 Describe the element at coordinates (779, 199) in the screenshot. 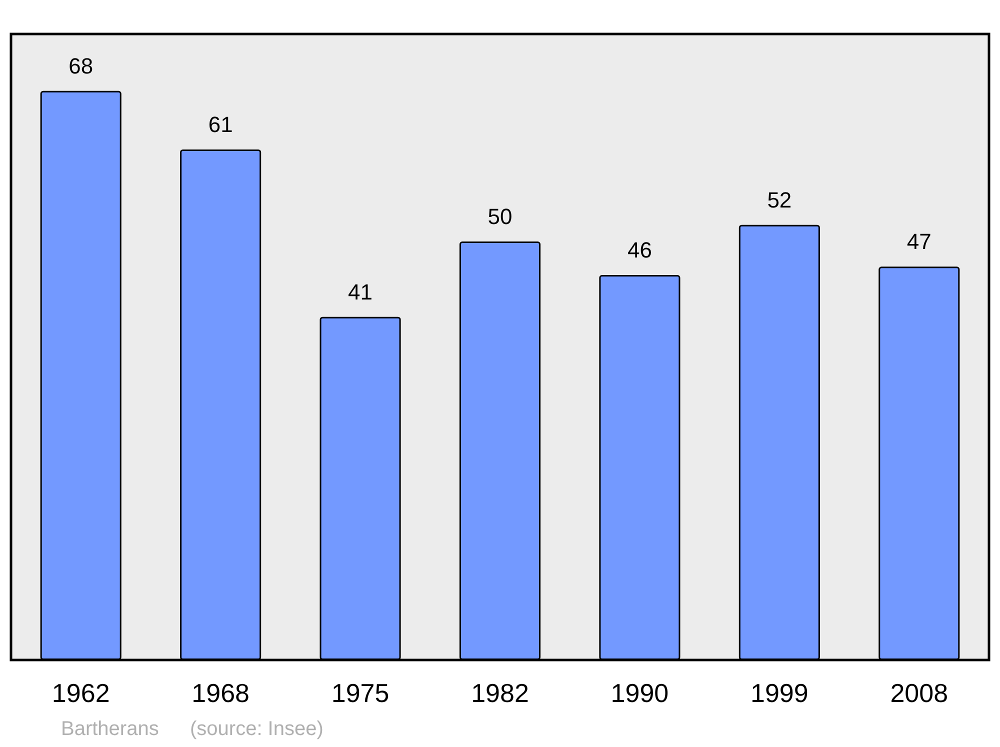

I see `data-label: 52` at that location.